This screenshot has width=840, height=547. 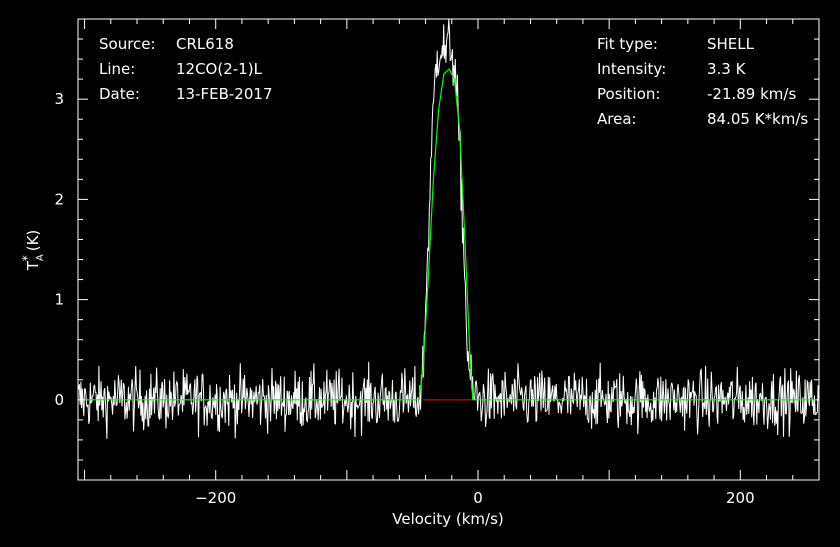 I want to click on annotation-value: SHELL, so click(x=730, y=44).